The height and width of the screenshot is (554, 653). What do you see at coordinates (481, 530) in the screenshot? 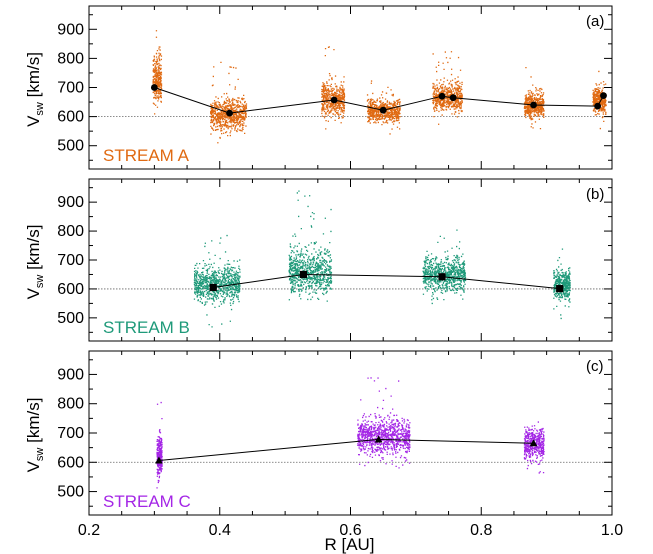
I see `x-tick-label: 0.8` at bounding box center [481, 530].